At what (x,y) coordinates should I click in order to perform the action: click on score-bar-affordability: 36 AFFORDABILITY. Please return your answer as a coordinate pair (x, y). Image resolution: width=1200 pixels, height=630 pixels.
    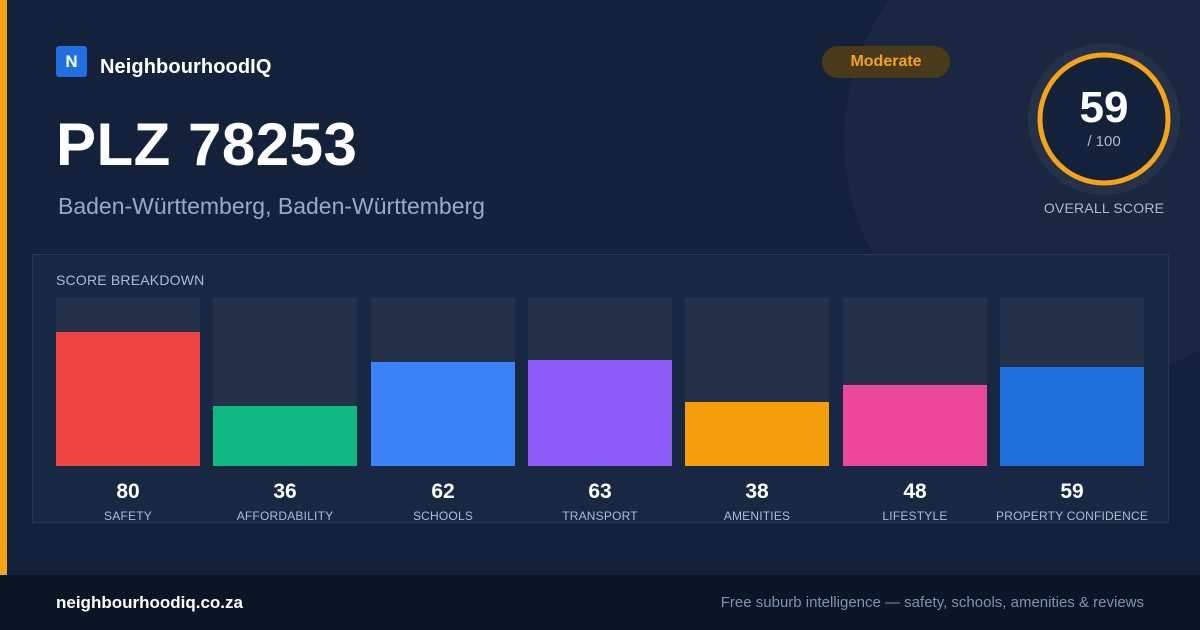
    Looking at the image, I should click on (285, 410).